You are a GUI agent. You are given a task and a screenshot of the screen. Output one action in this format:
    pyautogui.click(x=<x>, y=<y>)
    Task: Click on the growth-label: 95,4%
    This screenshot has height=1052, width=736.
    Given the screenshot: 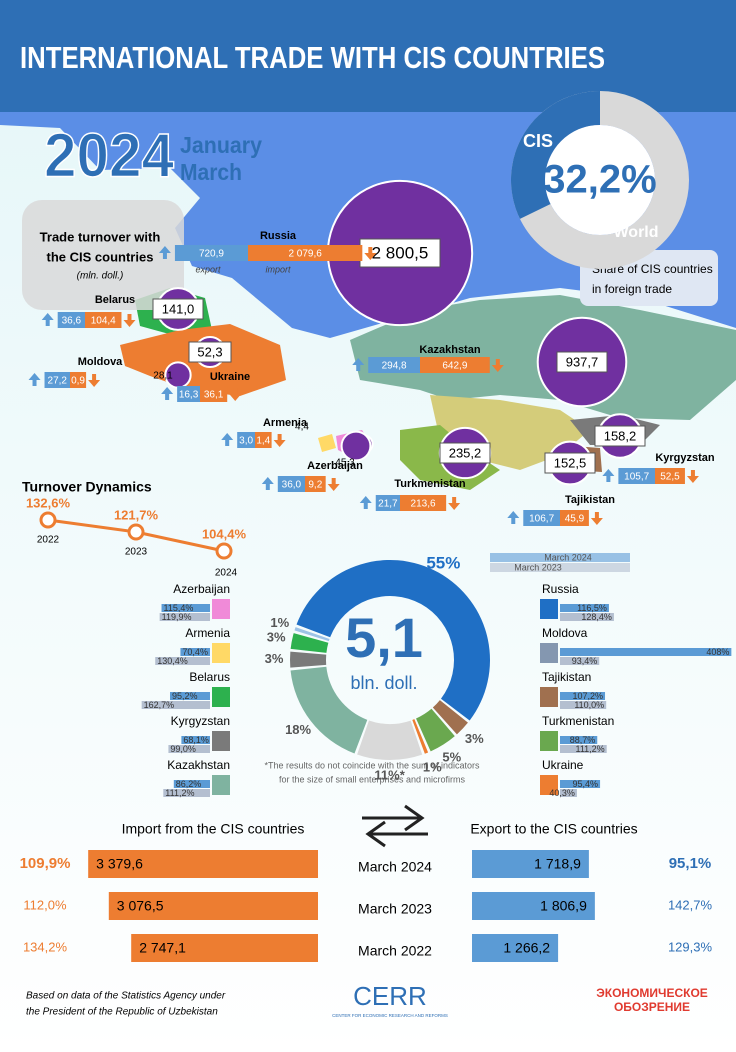 What is the action you would take?
    pyautogui.click(x=586, y=784)
    